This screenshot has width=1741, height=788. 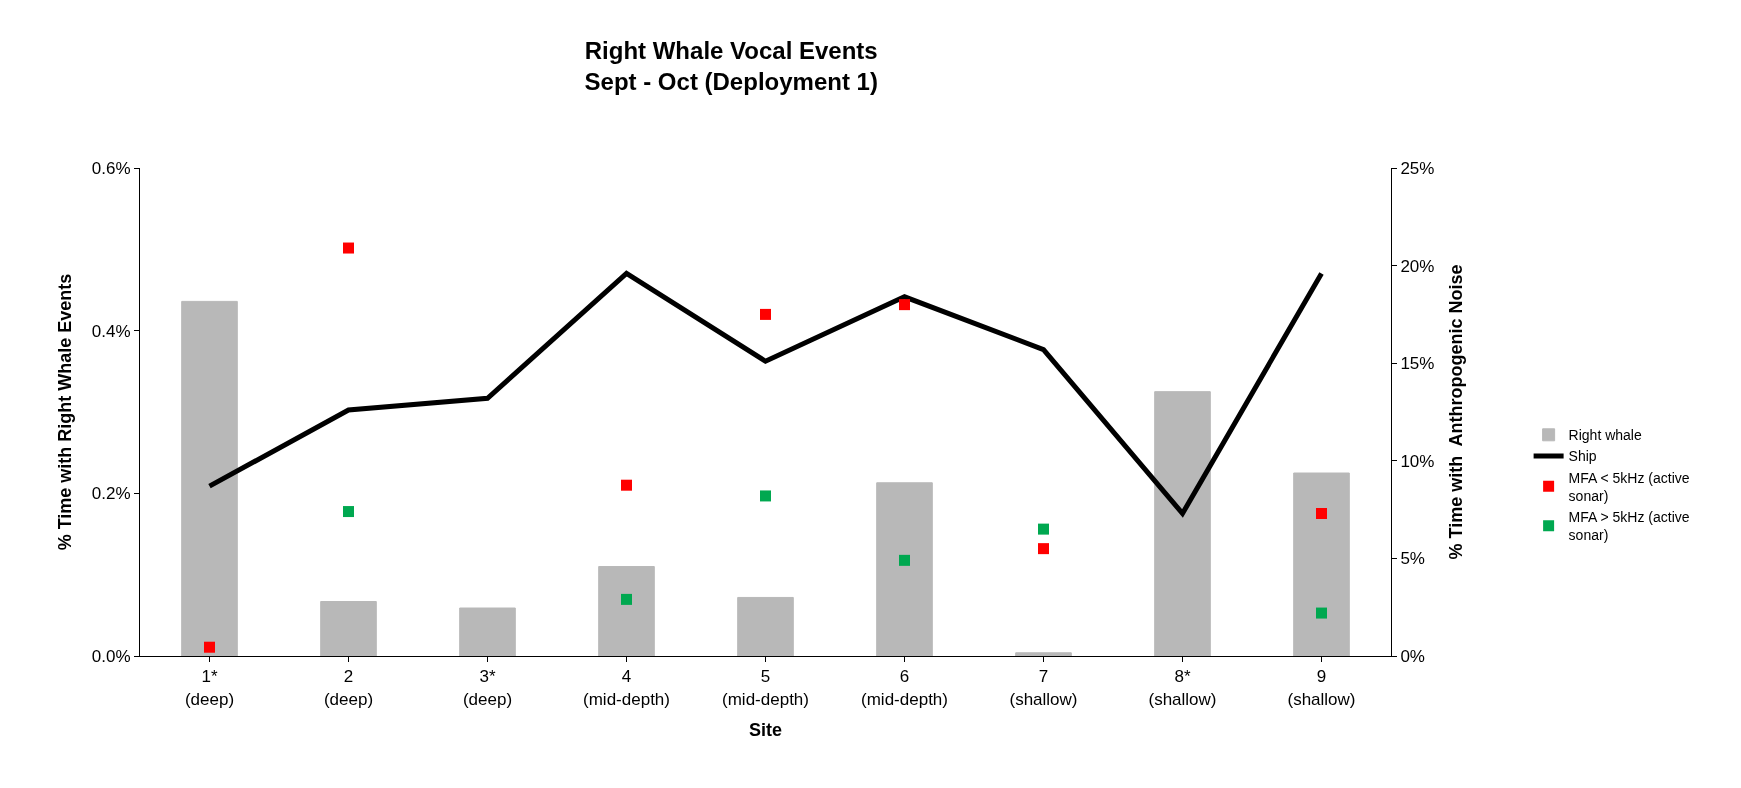 I want to click on legend-label: MFA > 5kHz (active sonar), so click(x=1629, y=526).